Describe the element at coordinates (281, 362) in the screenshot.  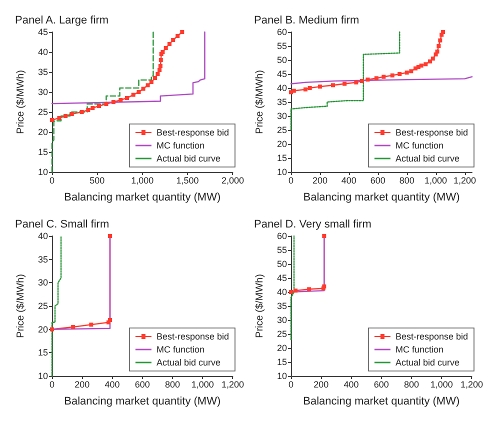
I see `y-tick-label: 15` at that location.